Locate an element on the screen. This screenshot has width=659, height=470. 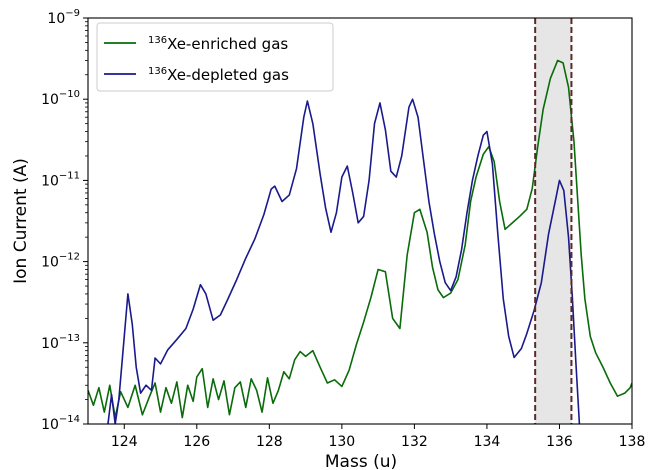
y-tick-label-exp-0: −14 is located at coordinates (69, 419).